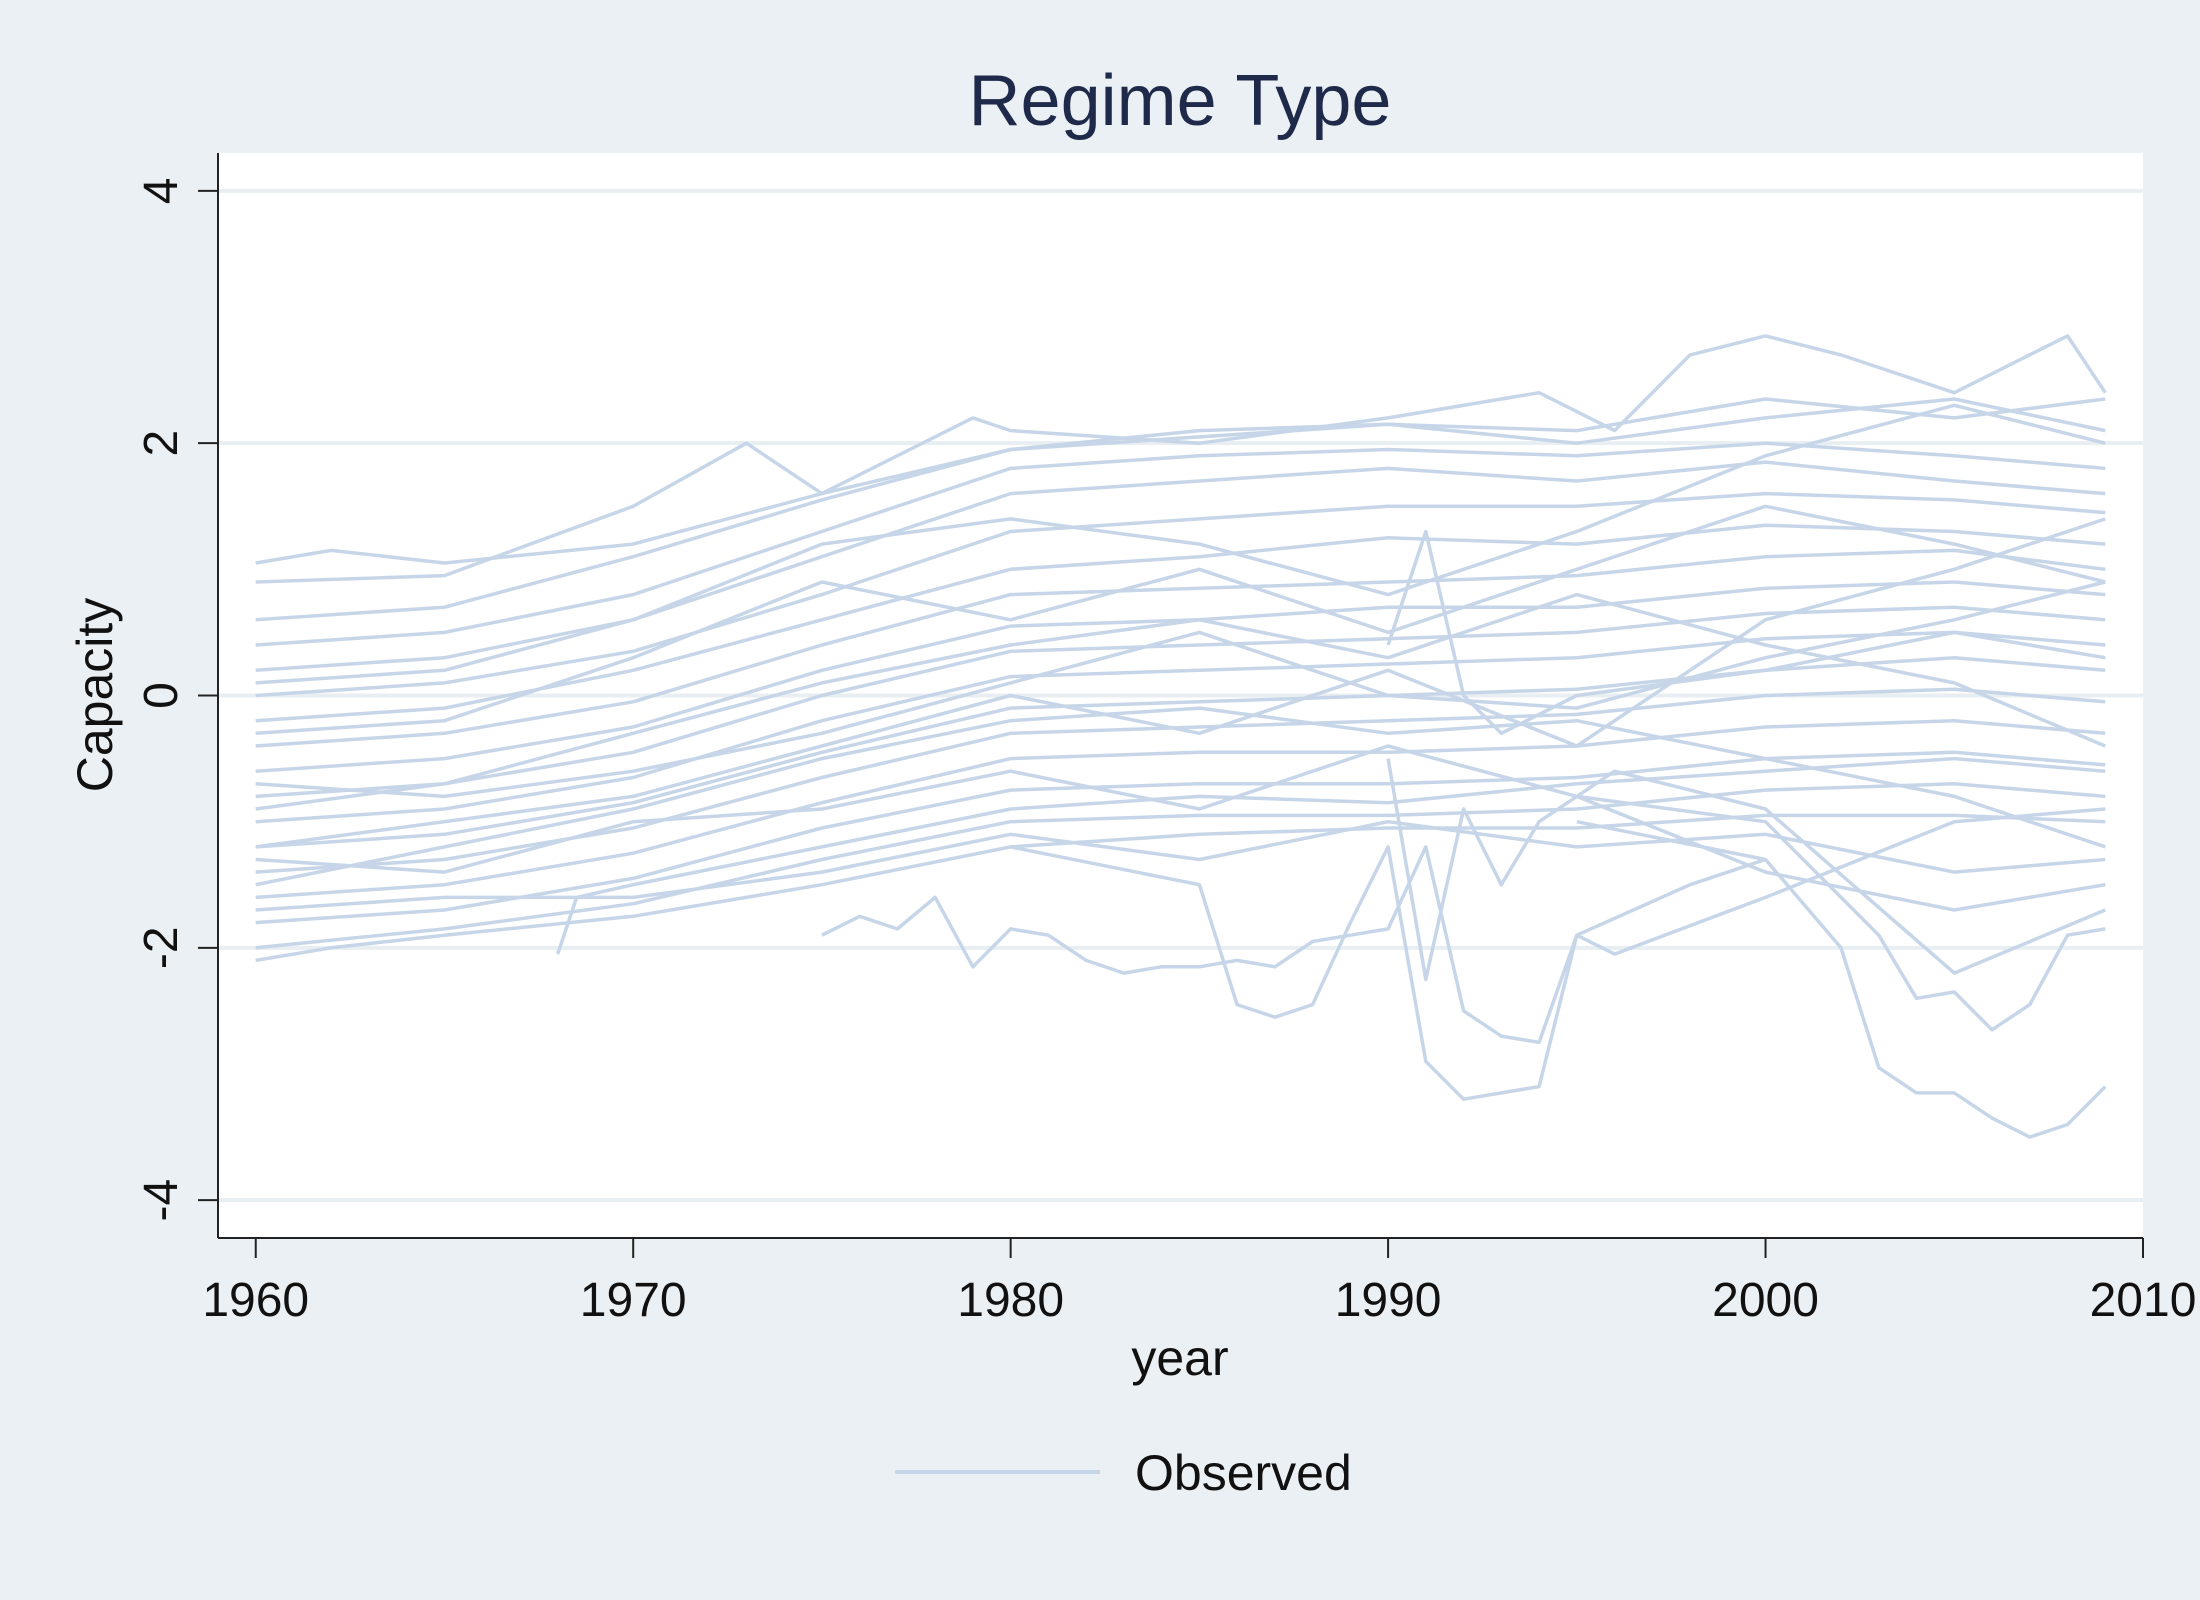  What do you see at coordinates (1388, 1300) in the screenshot?
I see `x-tick-label: 1990` at bounding box center [1388, 1300].